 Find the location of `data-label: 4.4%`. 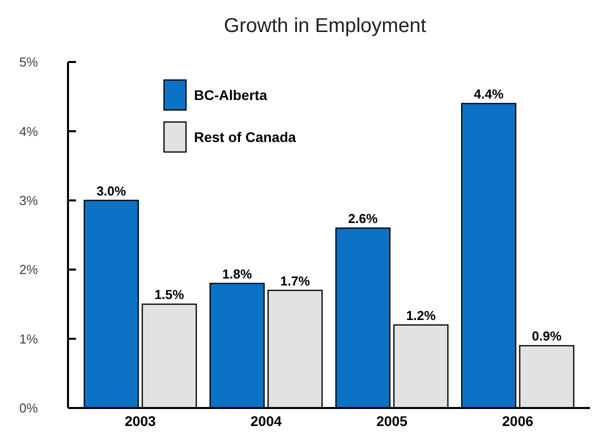

data-label: 4.4% is located at coordinates (489, 94).